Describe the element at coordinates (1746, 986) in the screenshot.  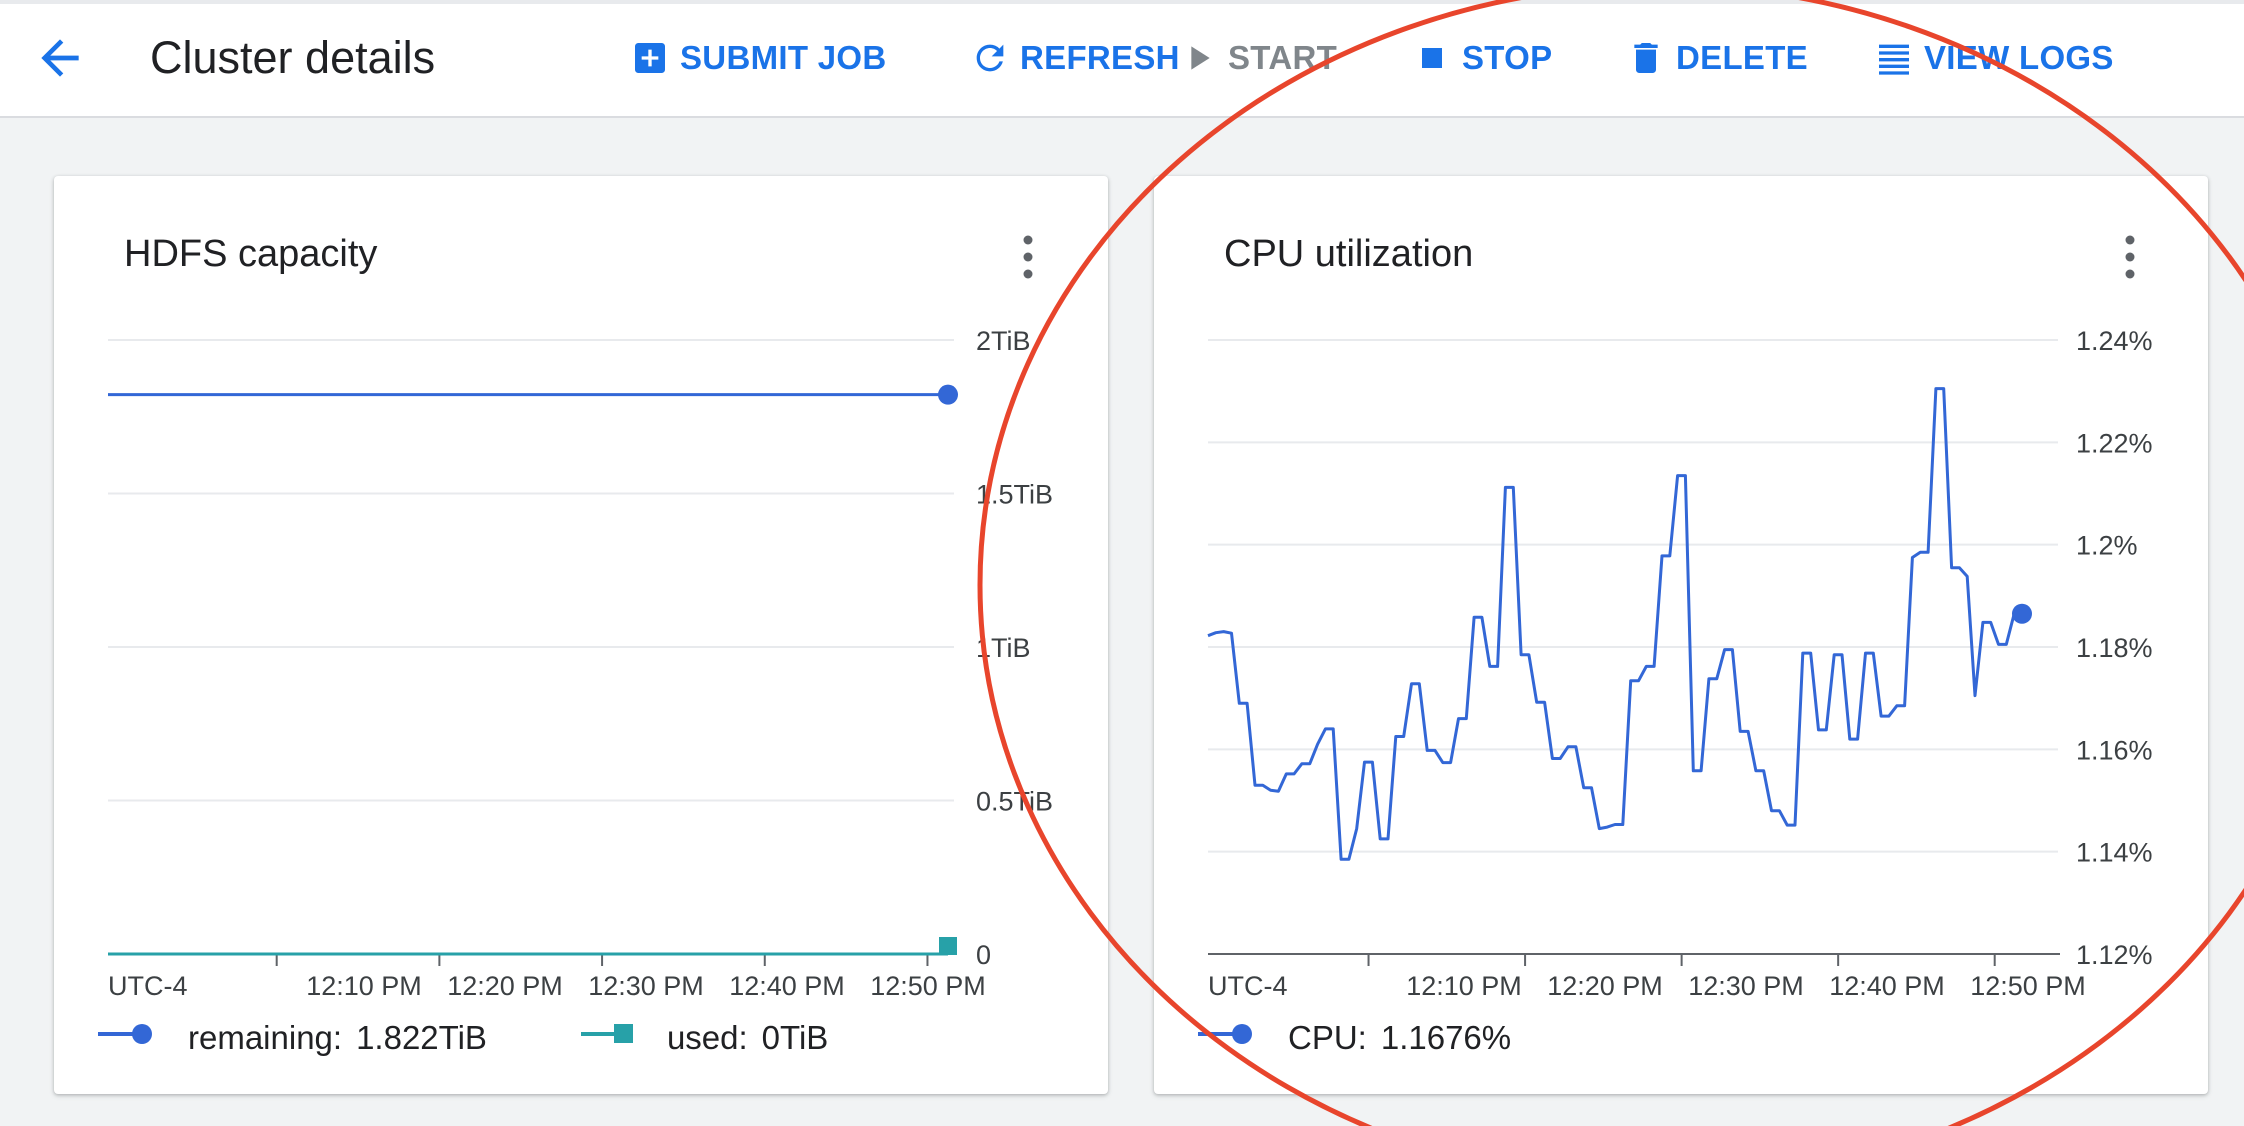
I see `cpu-x-tick-label: 12:30 PM` at that location.